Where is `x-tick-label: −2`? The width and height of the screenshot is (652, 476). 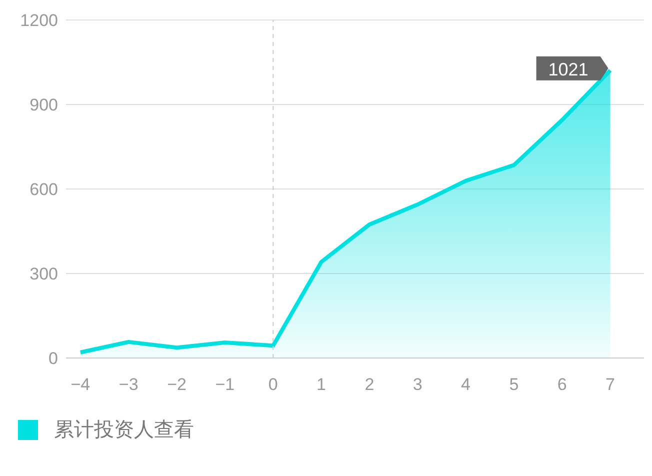 x-tick-label: −2 is located at coordinates (176, 384).